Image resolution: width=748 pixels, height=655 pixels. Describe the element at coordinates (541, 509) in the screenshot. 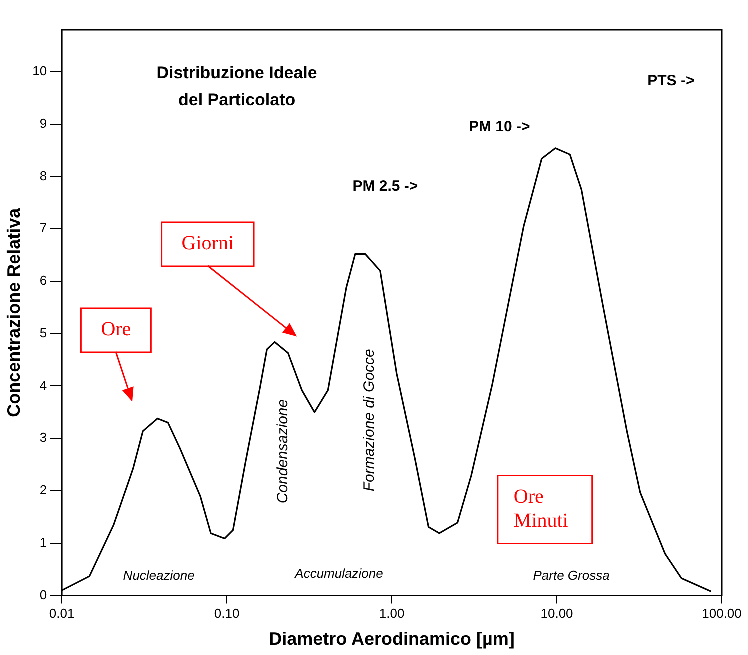

I see `annotation: Ore Minuti` at that location.